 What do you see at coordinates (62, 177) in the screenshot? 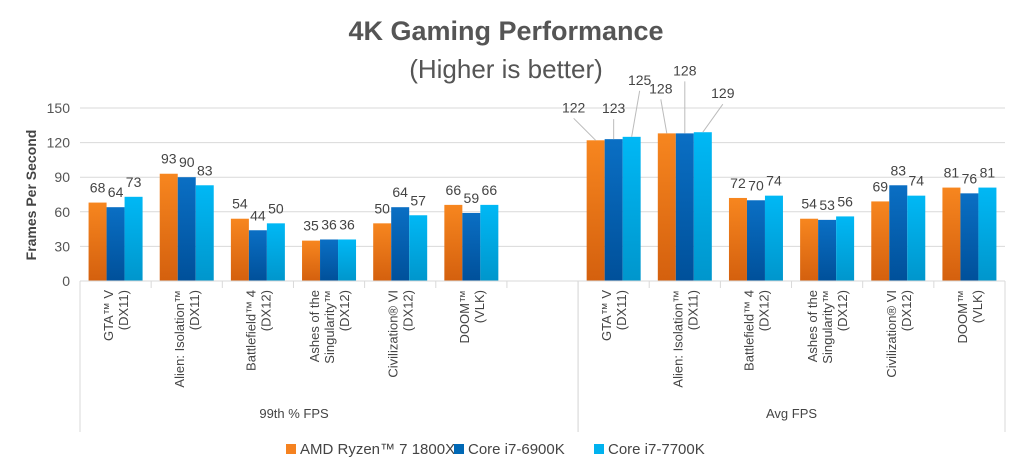
I see `y-tick-label: 90` at bounding box center [62, 177].